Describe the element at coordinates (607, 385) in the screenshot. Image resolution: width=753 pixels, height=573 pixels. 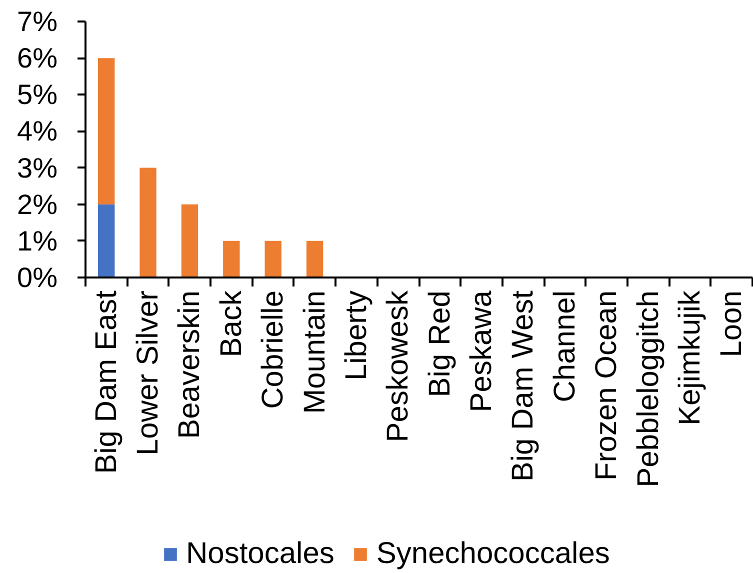
I see `x-tick-label: Frozen Ocean` at that location.